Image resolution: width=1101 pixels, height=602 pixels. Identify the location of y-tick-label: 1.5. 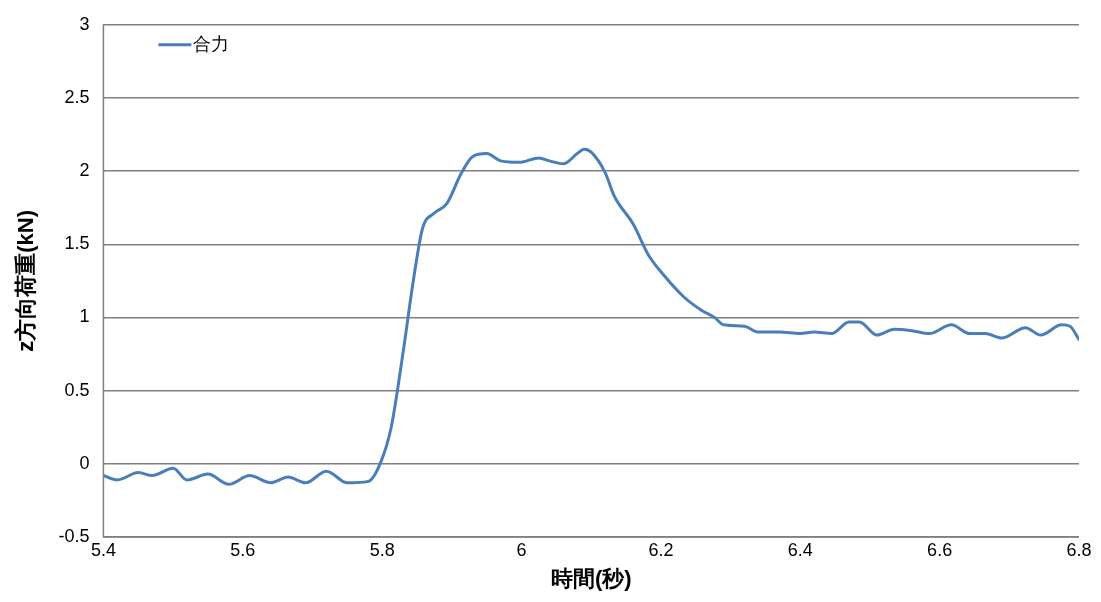
(77, 243).